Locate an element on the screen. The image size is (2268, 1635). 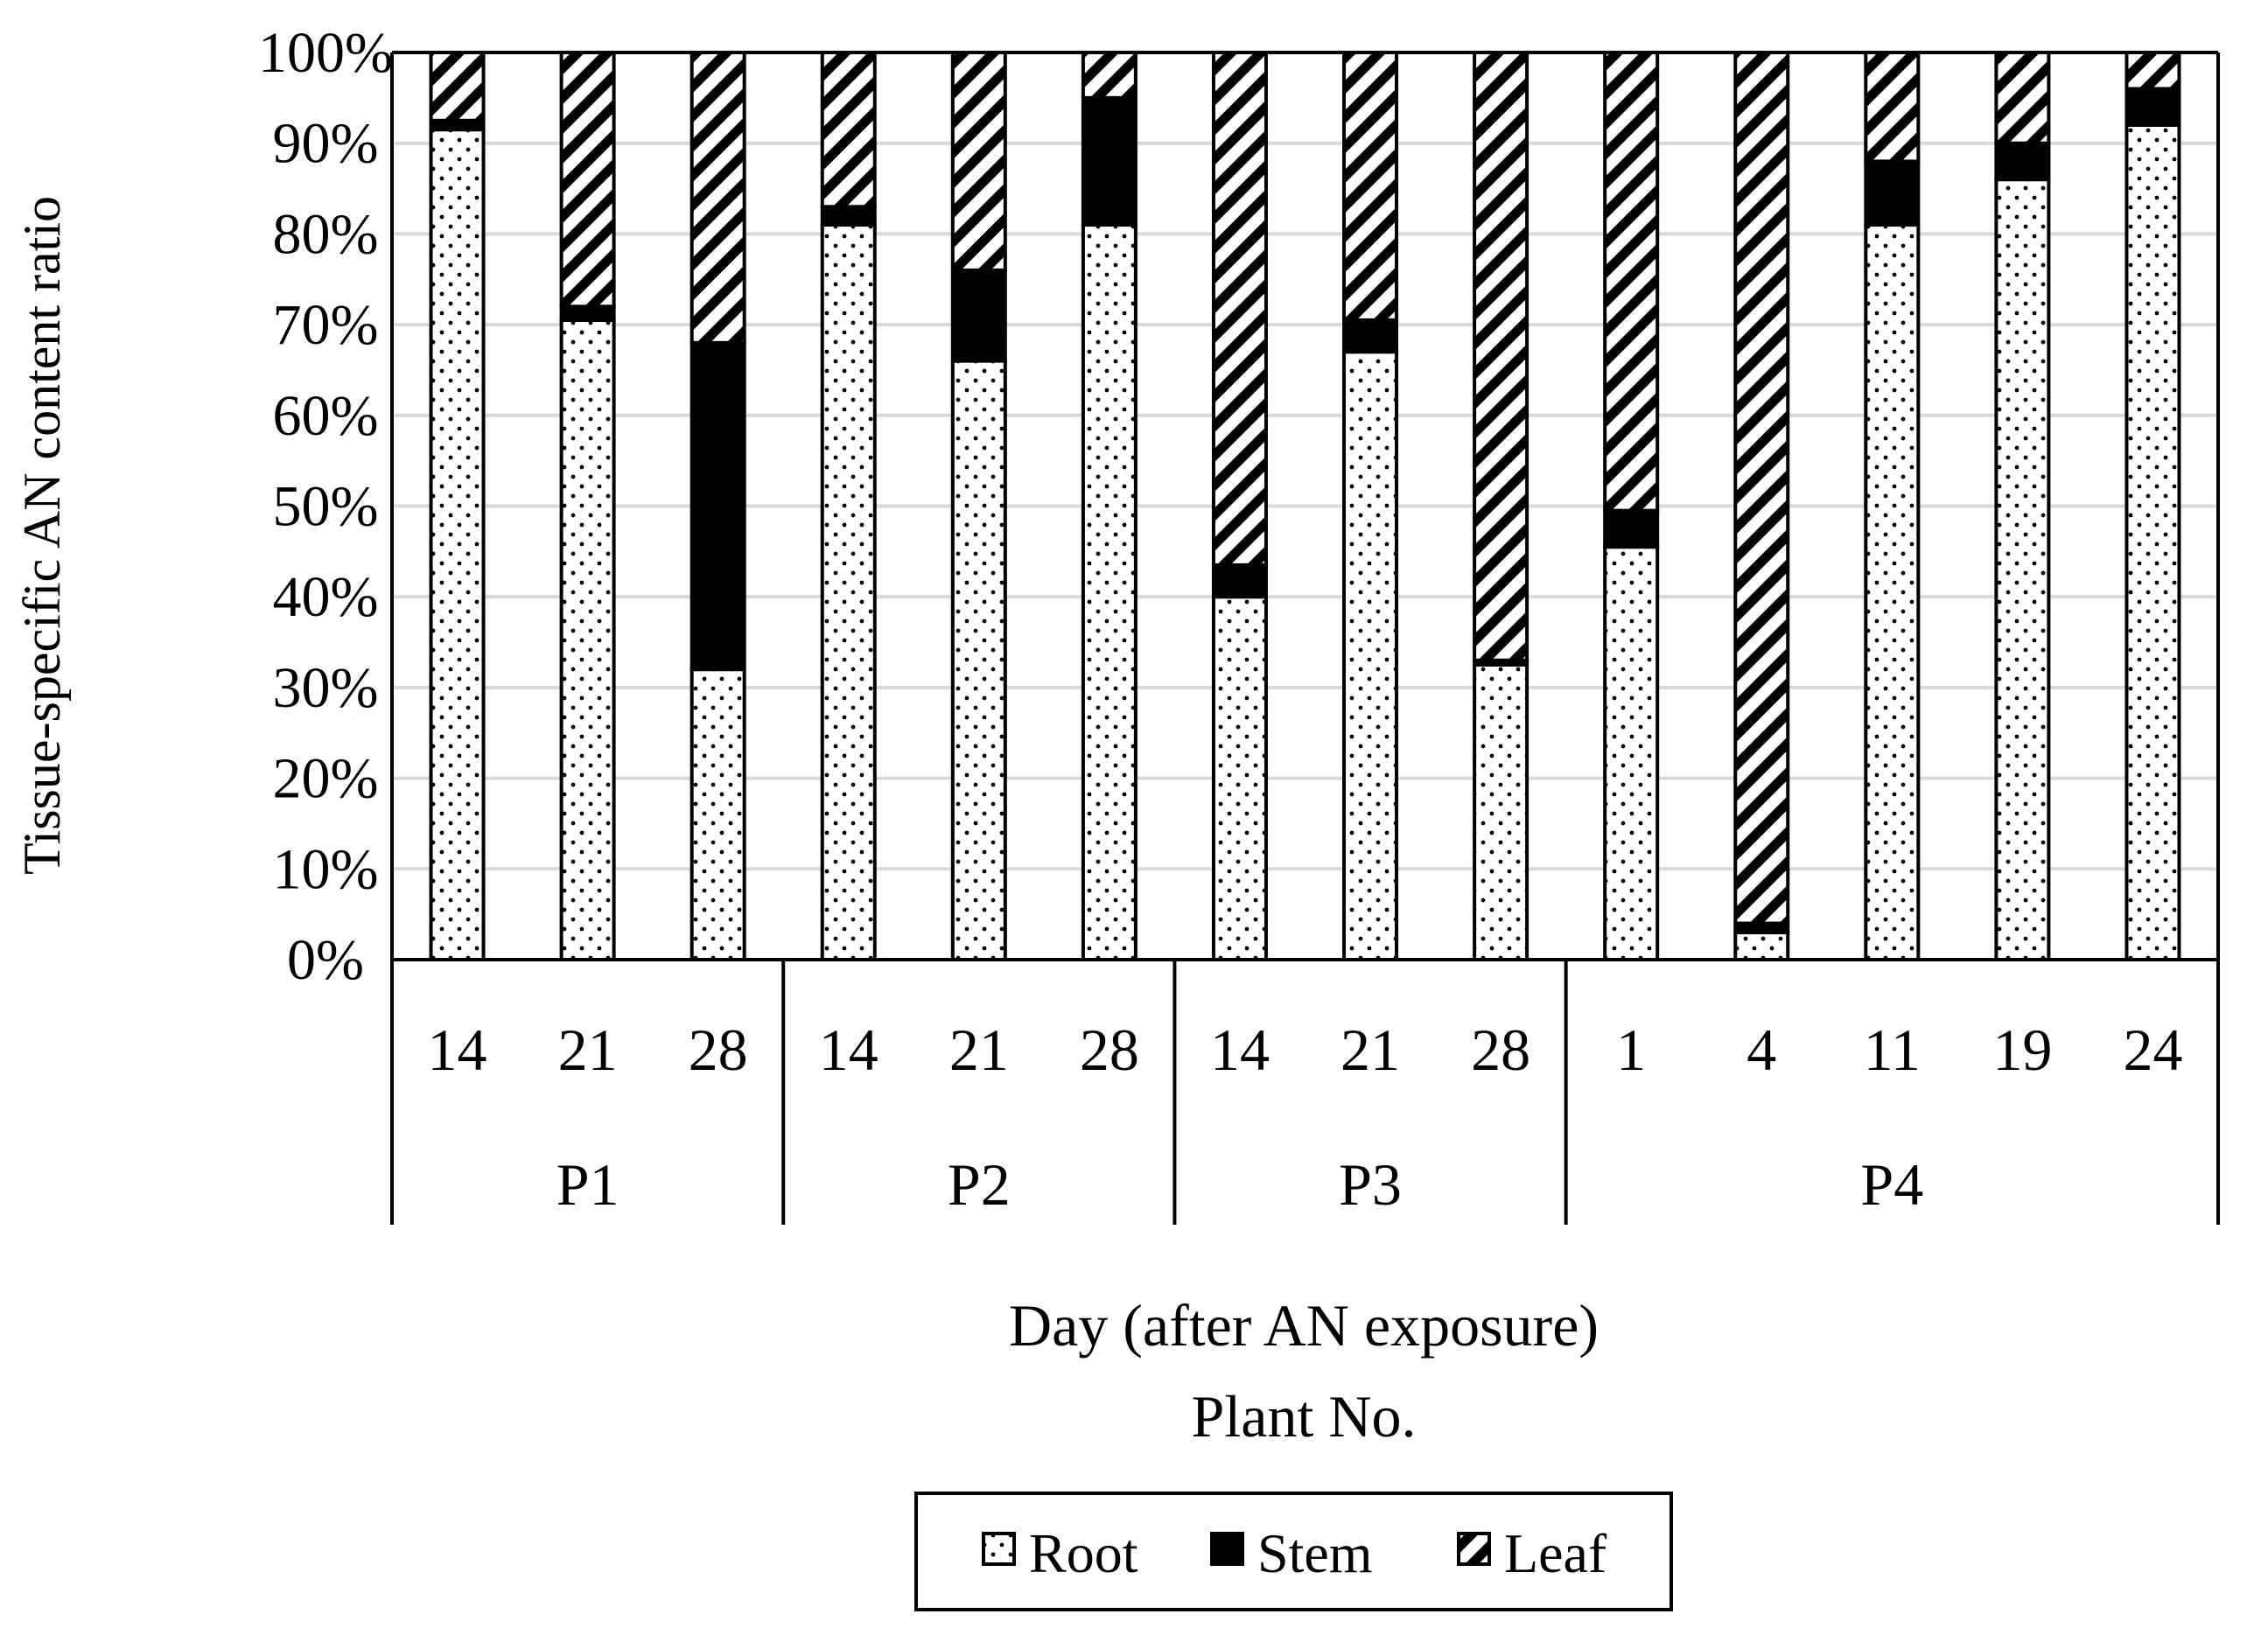
group-label-p2: P2 is located at coordinates (979, 1184).